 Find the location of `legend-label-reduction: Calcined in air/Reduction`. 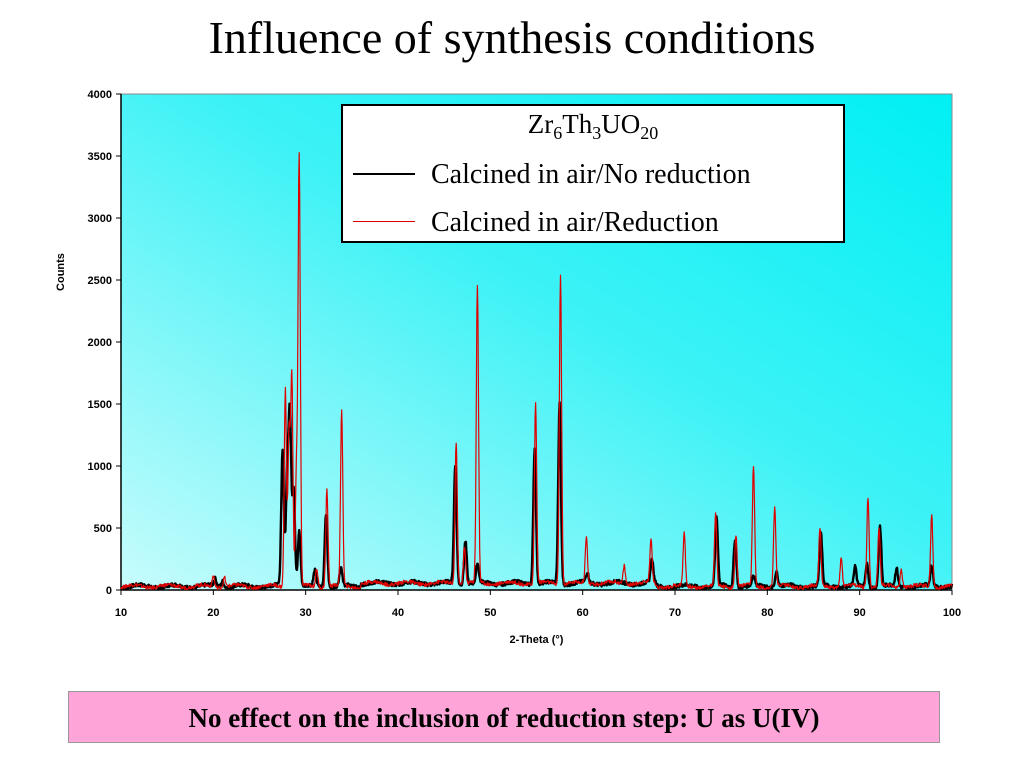

legend-label-reduction: Calcined in air/Reduction is located at coordinates (575, 222).